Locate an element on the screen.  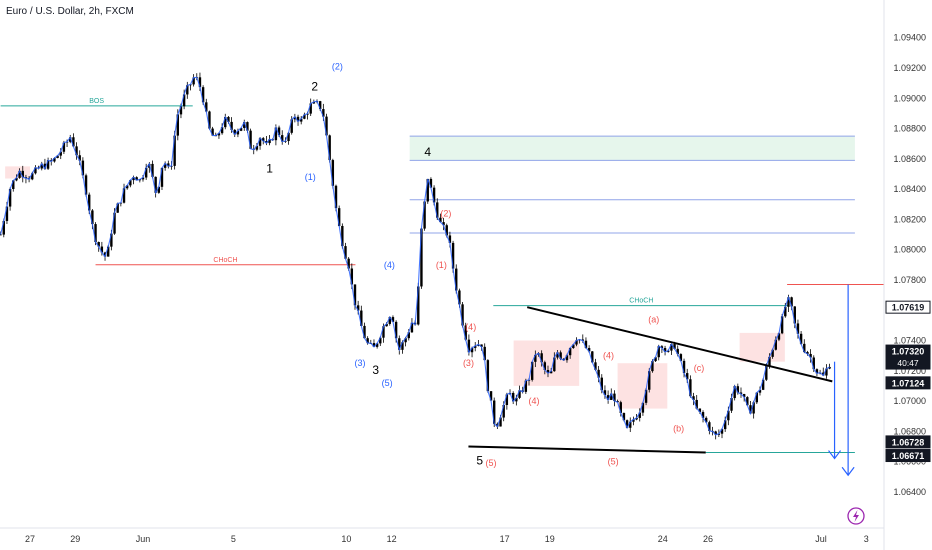
x-tick-label: 24 is located at coordinates (663, 539).